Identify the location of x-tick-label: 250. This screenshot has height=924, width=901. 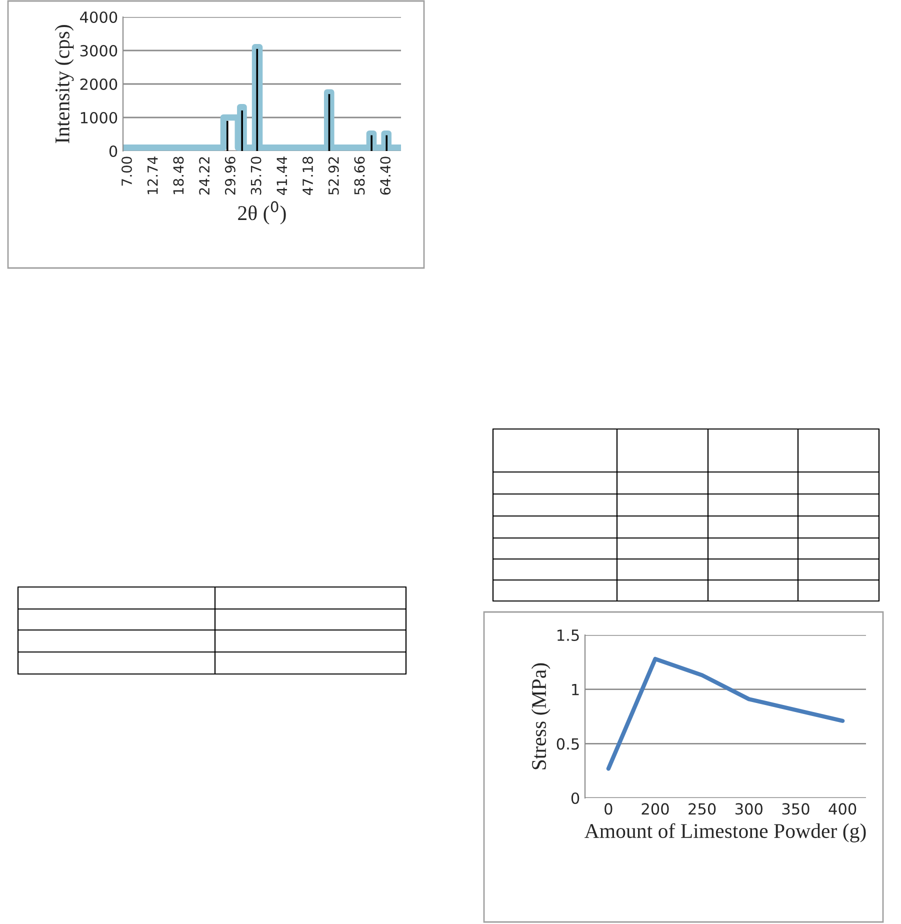
(702, 809).